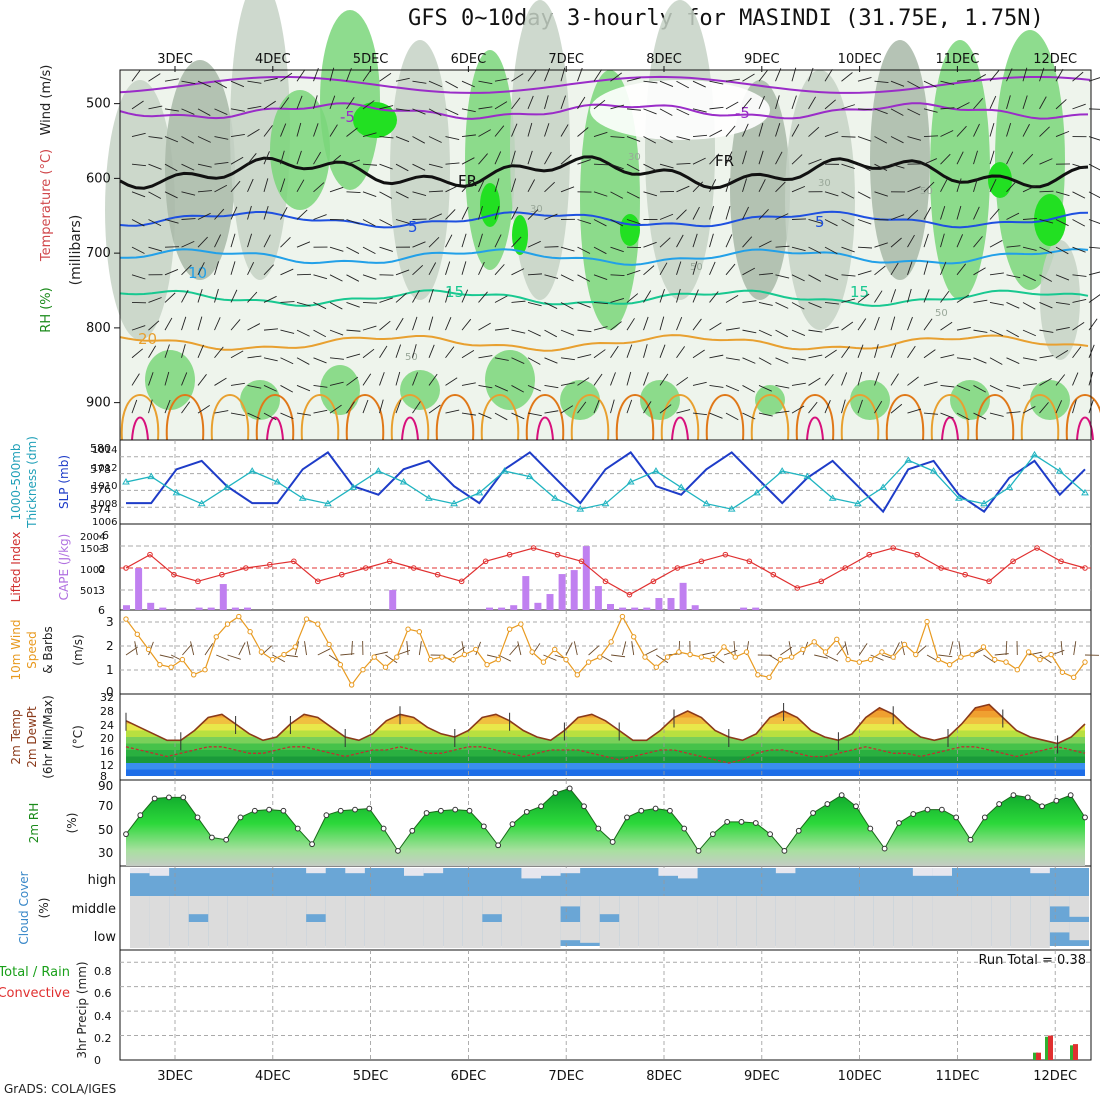 The image size is (1100, 1100). What do you see at coordinates (105, 806) in the screenshot?
I see `rh-tick-label: 70` at bounding box center [105, 806].